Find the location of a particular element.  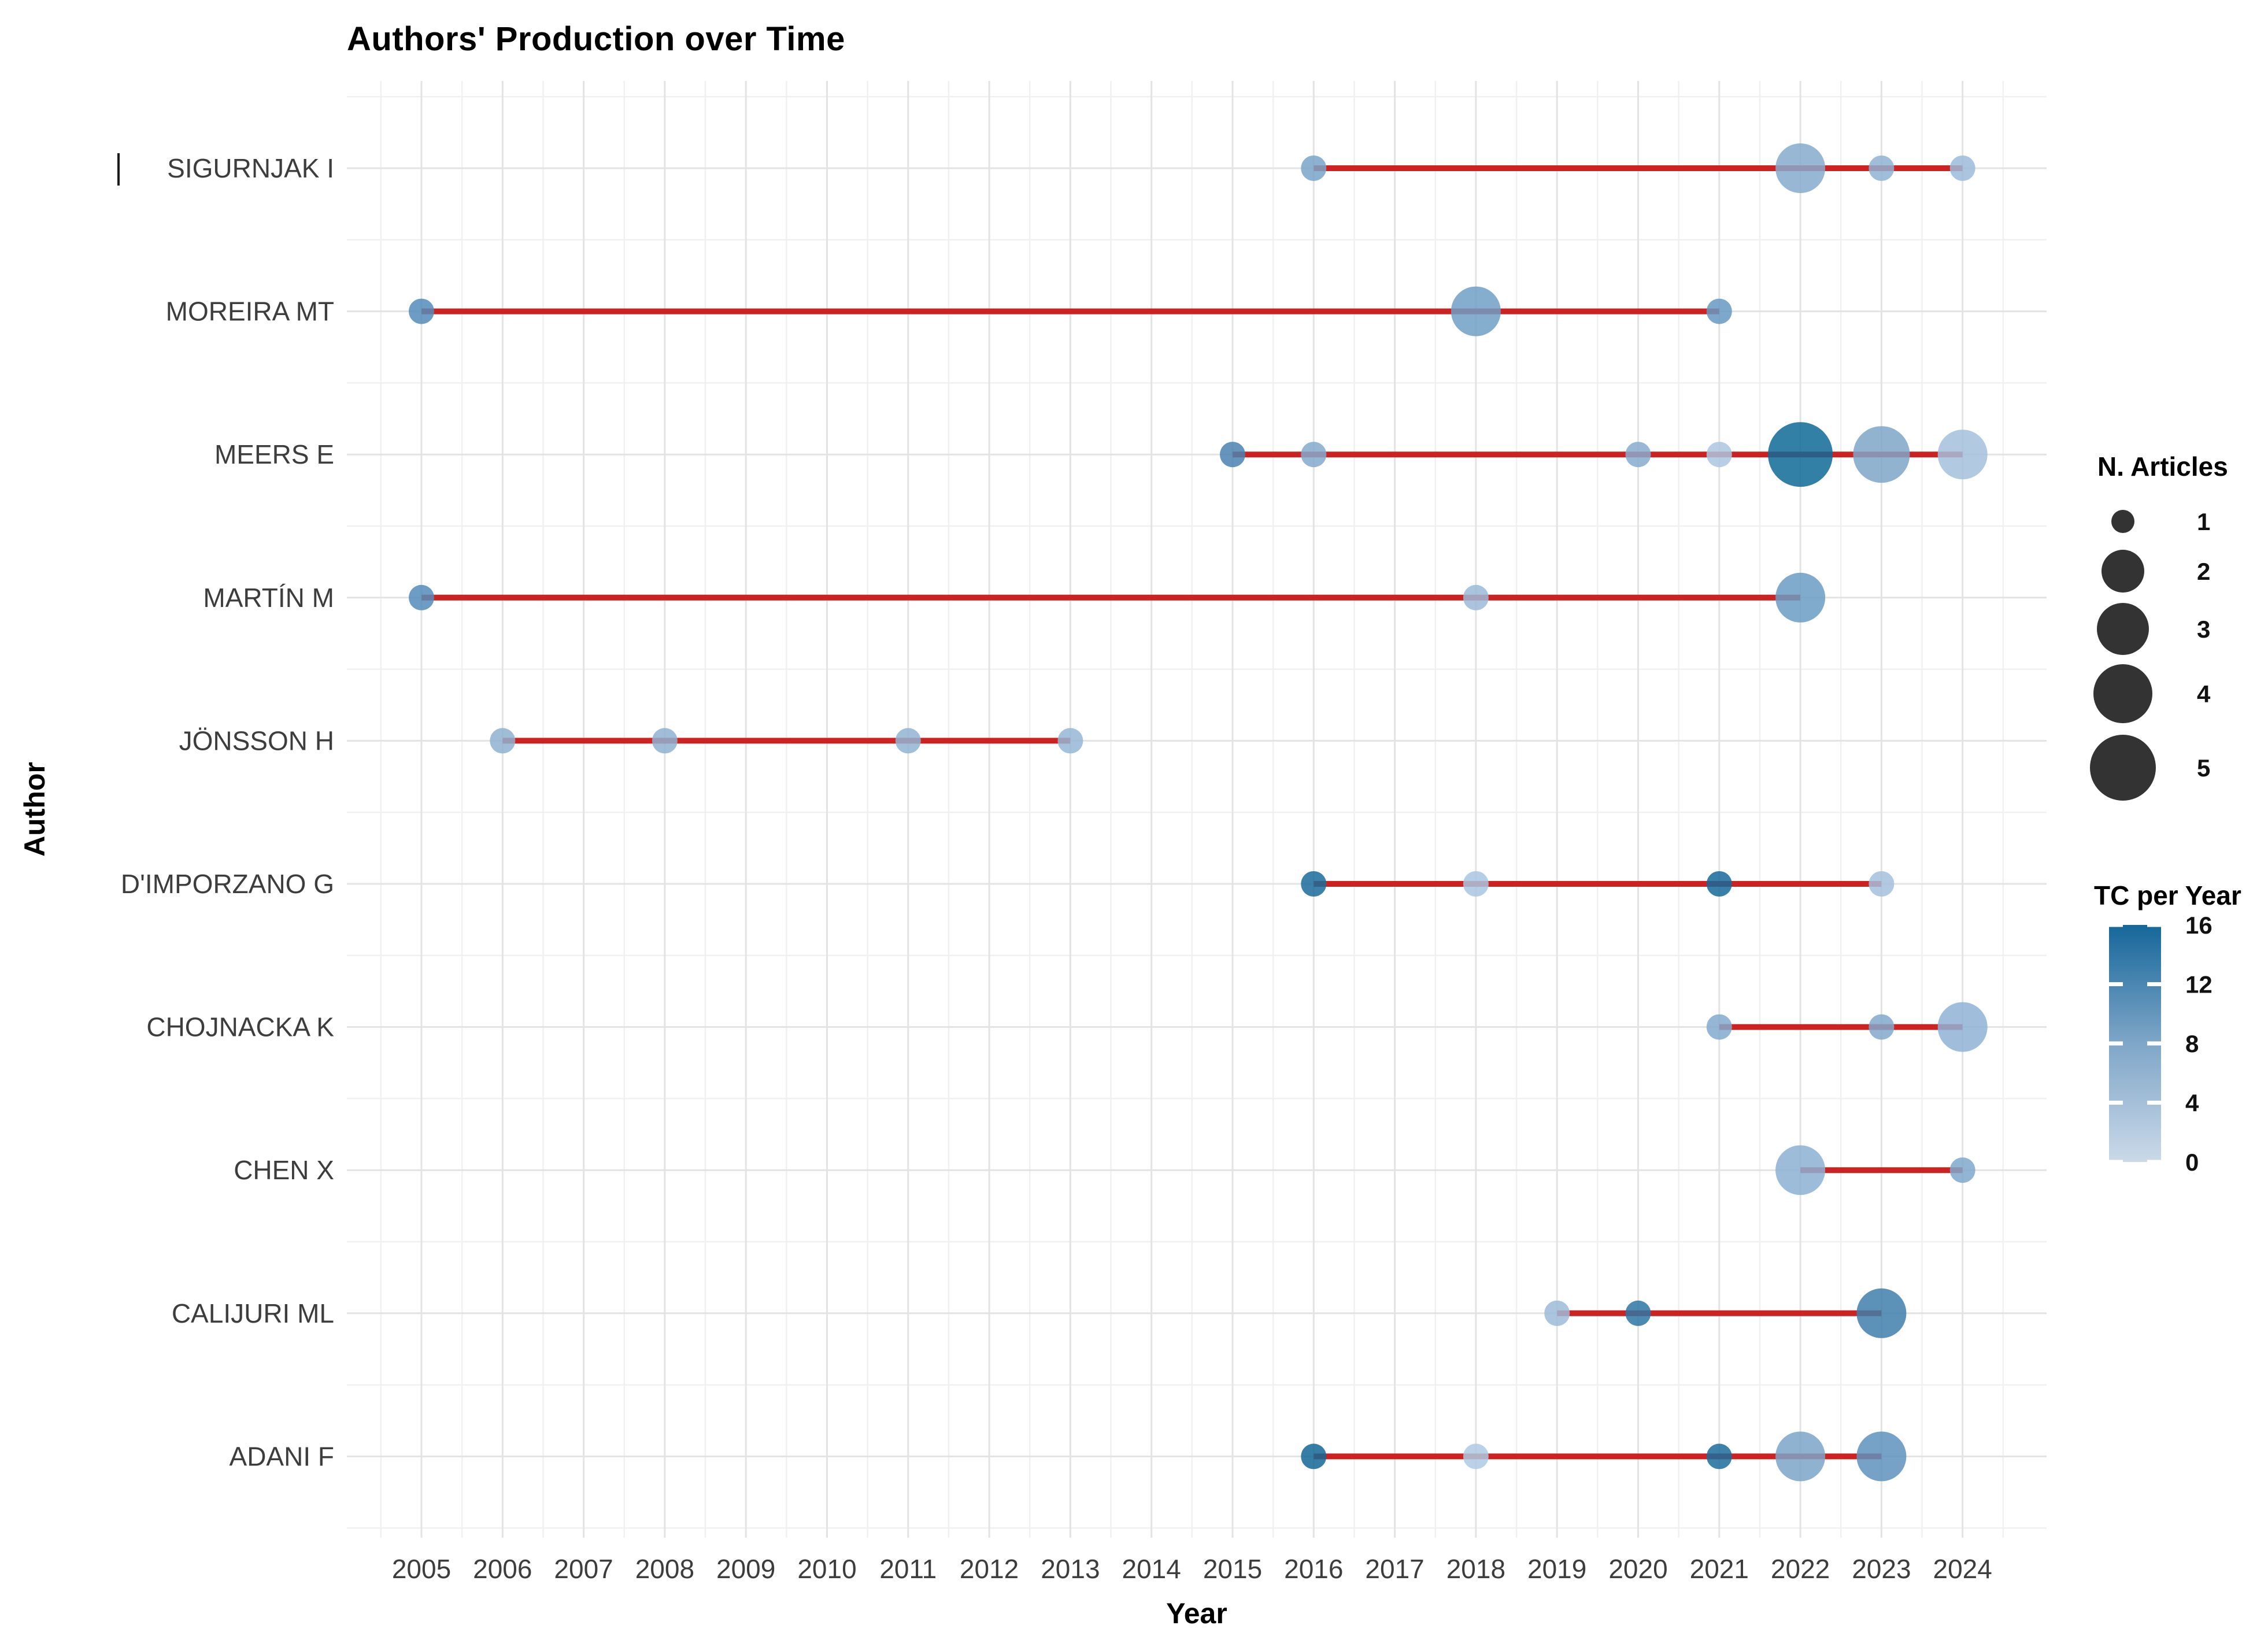

year-tick-label: 2024 is located at coordinates (1962, 1569).